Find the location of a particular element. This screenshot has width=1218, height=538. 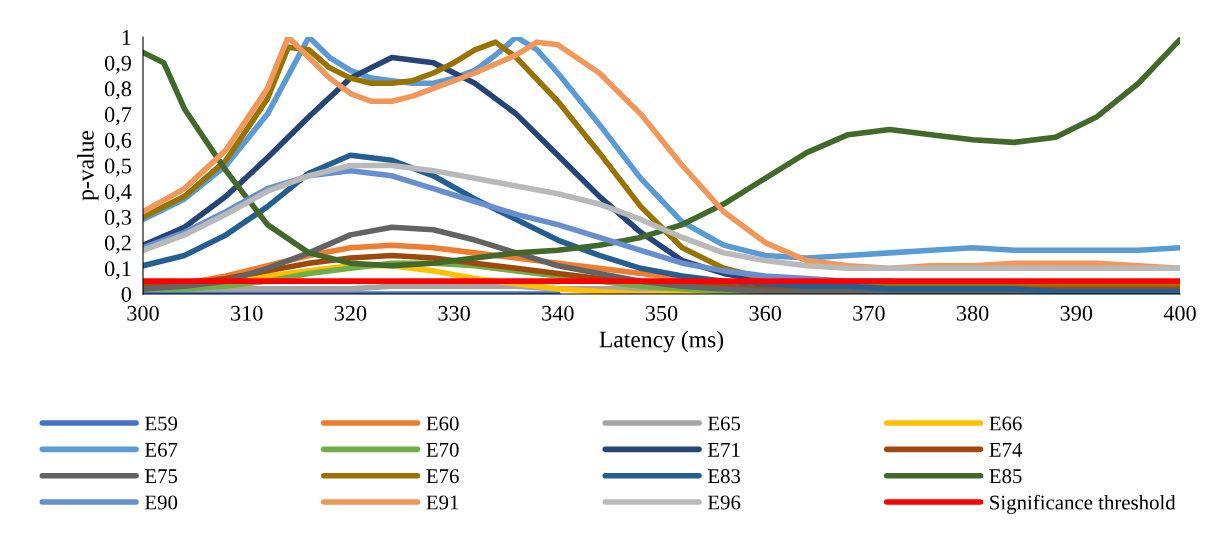

legend-label: E74 is located at coordinates (1006, 449).